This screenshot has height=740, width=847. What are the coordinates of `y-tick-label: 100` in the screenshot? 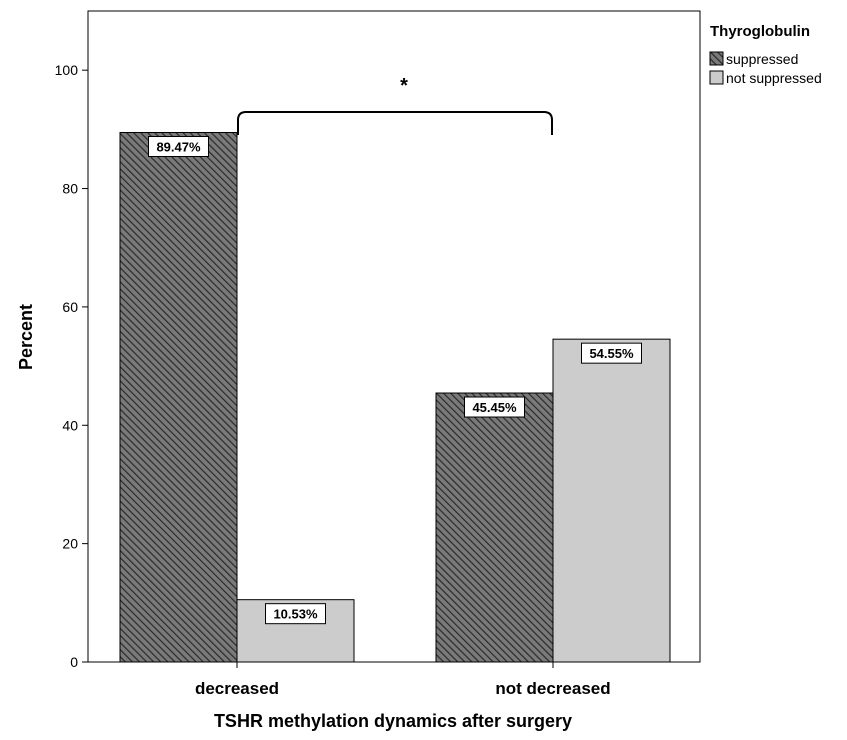 It's located at (67, 70).